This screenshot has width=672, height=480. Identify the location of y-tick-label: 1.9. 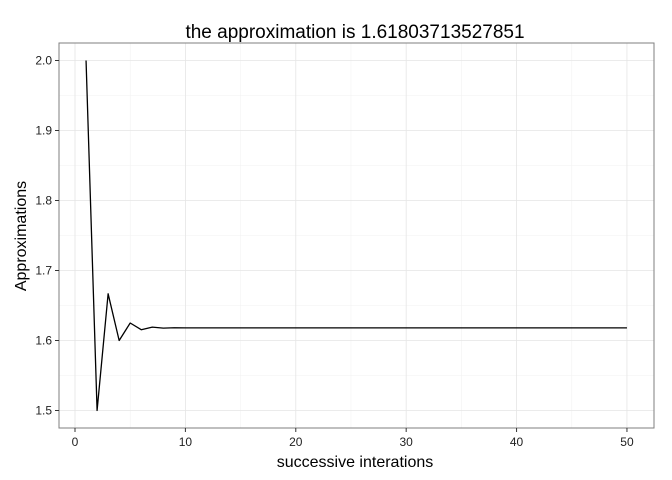
(43, 131).